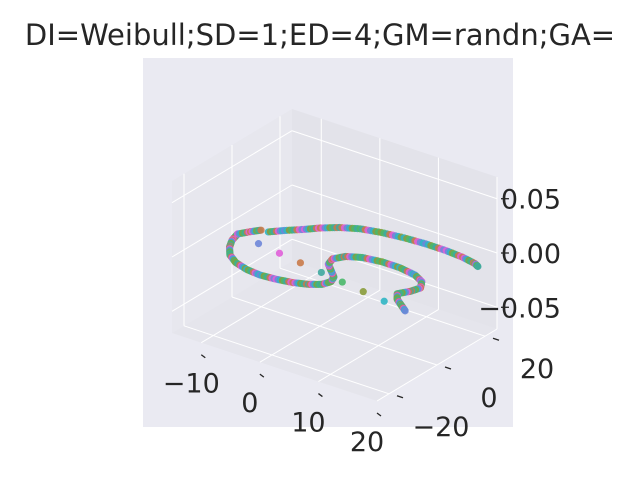 Image resolution: width=640 pixels, height=480 pixels. Describe the element at coordinates (441, 427) in the screenshot. I see `y-tick-label: −20` at that location.